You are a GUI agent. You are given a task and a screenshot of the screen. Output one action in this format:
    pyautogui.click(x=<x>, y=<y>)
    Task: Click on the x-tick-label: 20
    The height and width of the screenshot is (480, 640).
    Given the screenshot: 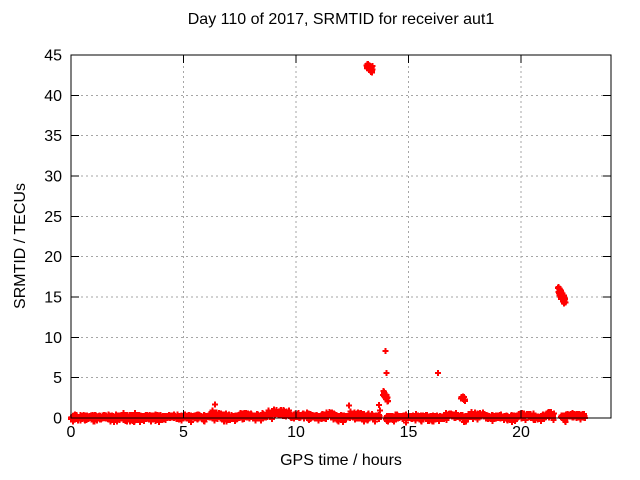 What is the action you would take?
    pyautogui.click(x=521, y=432)
    